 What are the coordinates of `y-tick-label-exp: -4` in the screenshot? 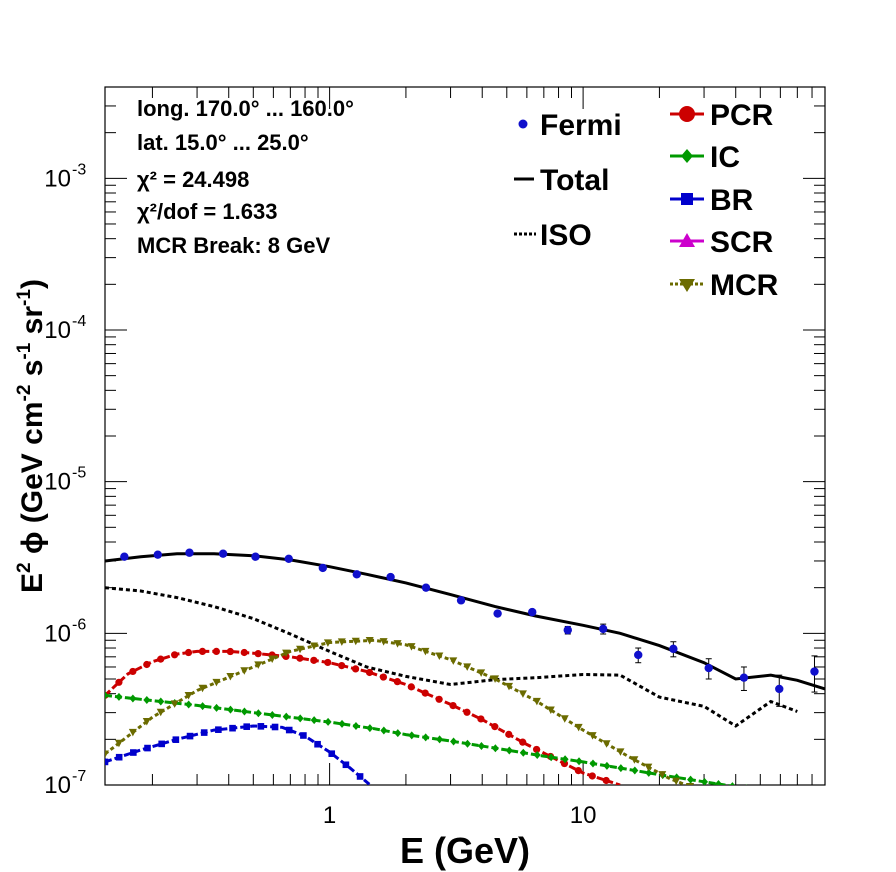 It's located at (79, 321).